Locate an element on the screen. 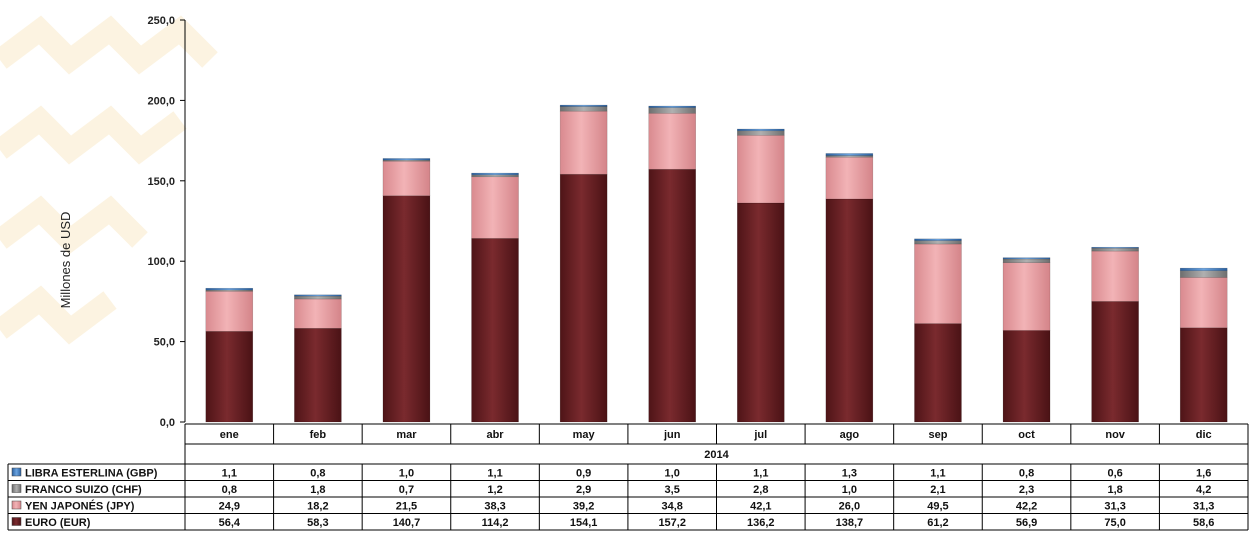 Image resolution: width=1253 pixels, height=539 pixels. table-cell-value: 136,2 is located at coordinates (761, 523).